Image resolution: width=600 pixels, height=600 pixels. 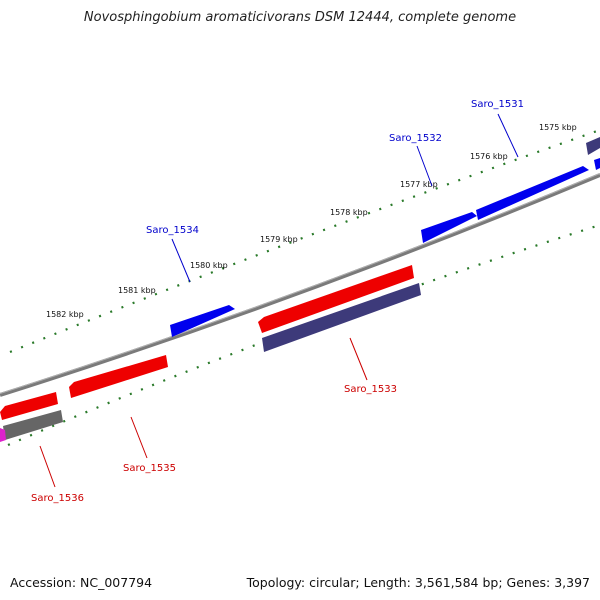 What do you see at coordinates (415, 138) in the screenshot?
I see `gene-label-saro-1532: Saro_1532` at bounding box center [415, 138].